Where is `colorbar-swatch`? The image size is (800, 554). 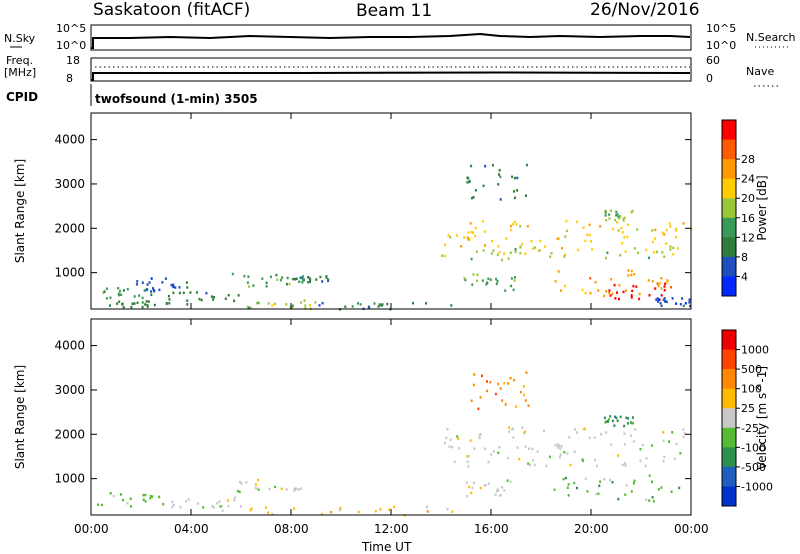
colorbar-swatch is located at coordinates (729, 169).